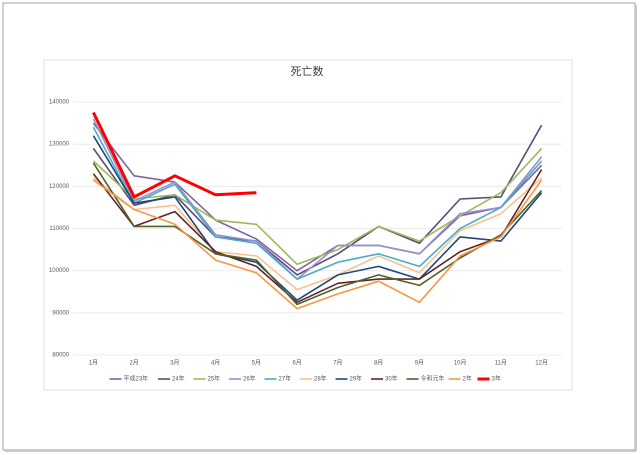 Image resolution: width=640 pixels, height=455 pixels. What do you see at coordinates (541, 363) in the screenshot?
I see `x-tick-label: 12月` at bounding box center [541, 363].